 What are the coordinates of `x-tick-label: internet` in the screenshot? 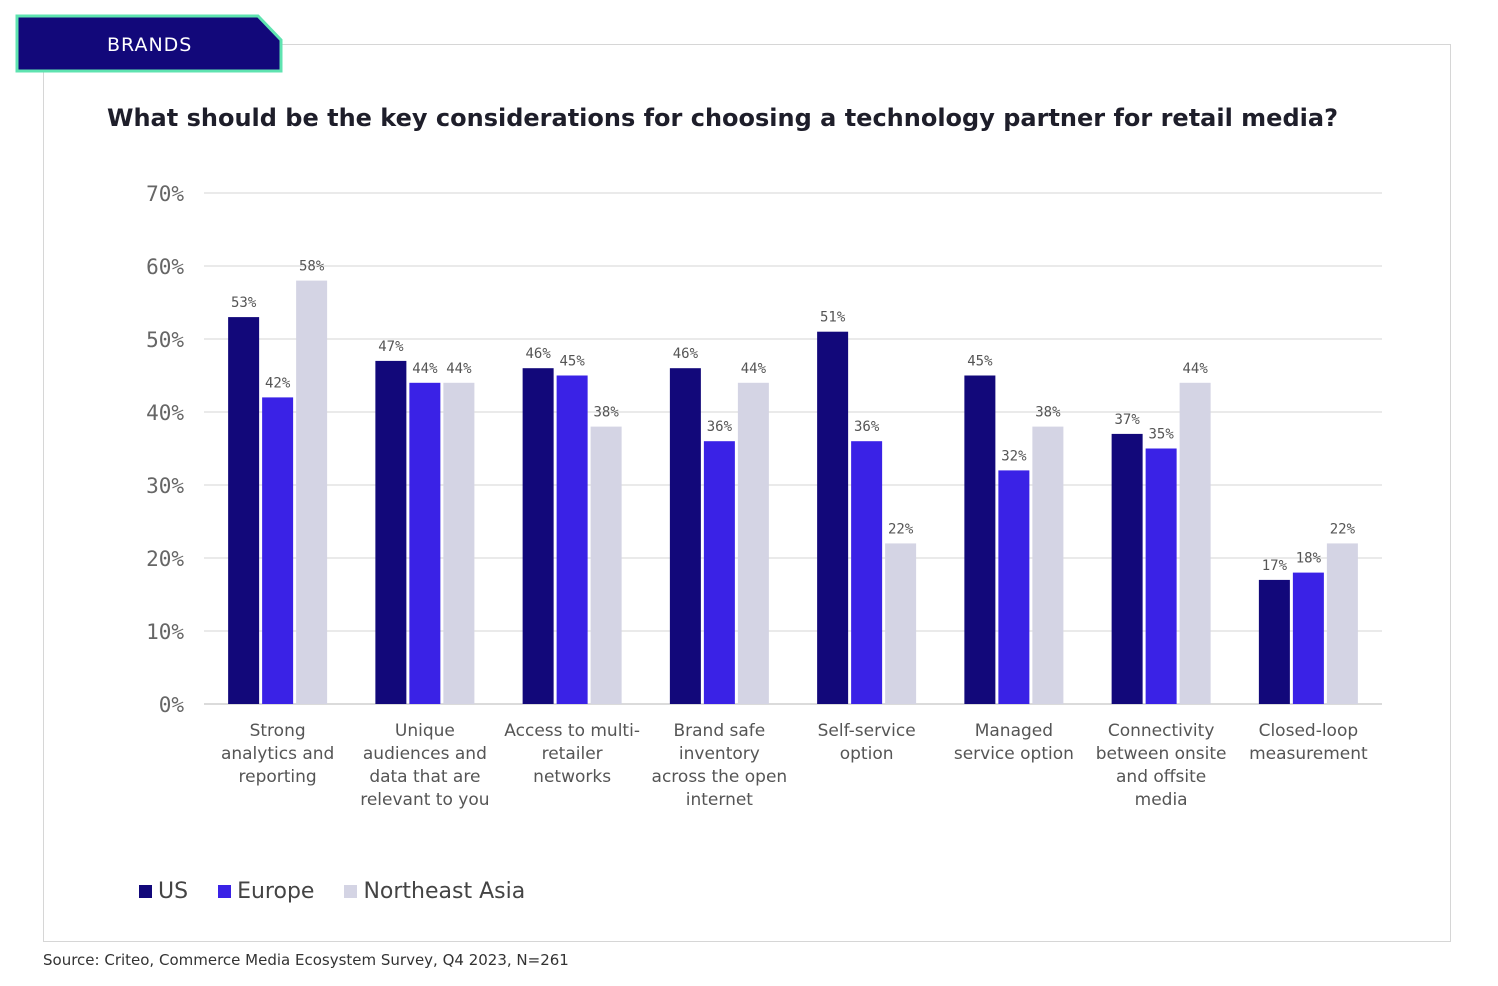 It's located at (720, 800).